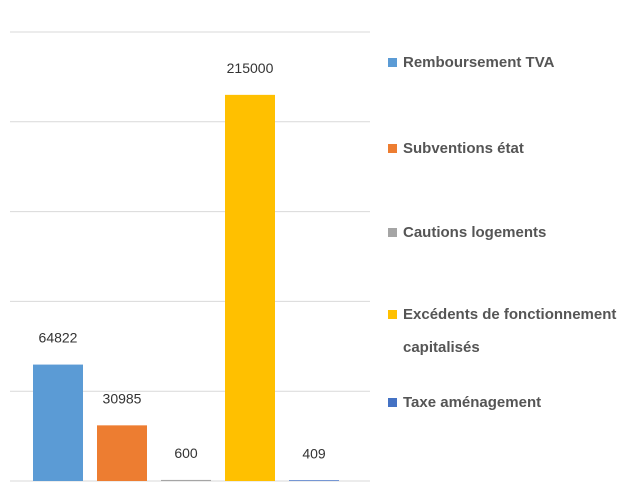 Image resolution: width=625 pixels, height=482 pixels. Describe the element at coordinates (314, 453) in the screenshot. I see `value-label: 409` at that location.